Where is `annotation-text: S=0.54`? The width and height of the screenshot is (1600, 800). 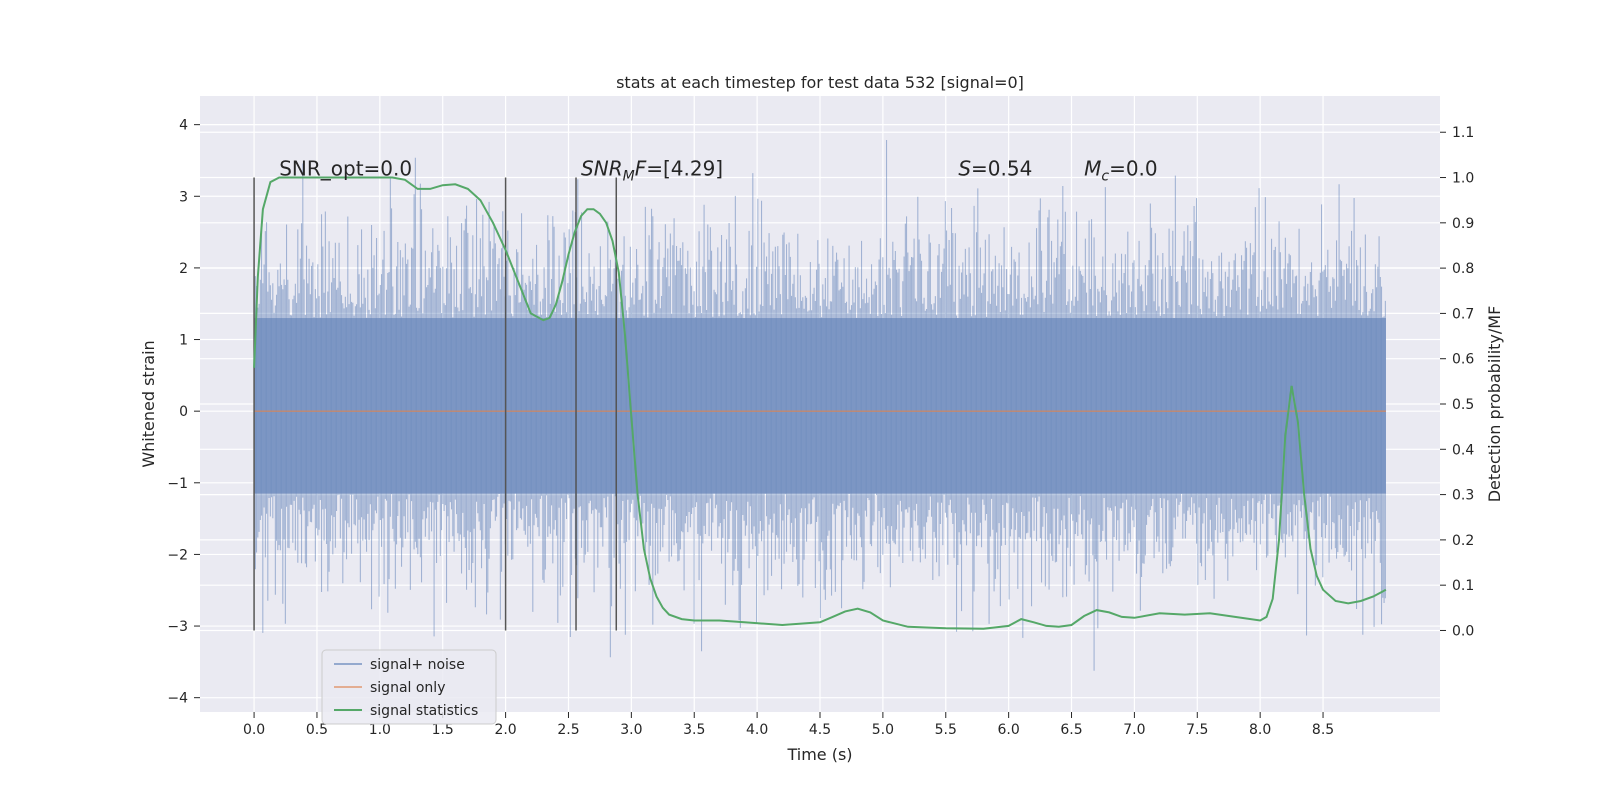
annotation-text: S=0.54 is located at coordinates (995, 169).